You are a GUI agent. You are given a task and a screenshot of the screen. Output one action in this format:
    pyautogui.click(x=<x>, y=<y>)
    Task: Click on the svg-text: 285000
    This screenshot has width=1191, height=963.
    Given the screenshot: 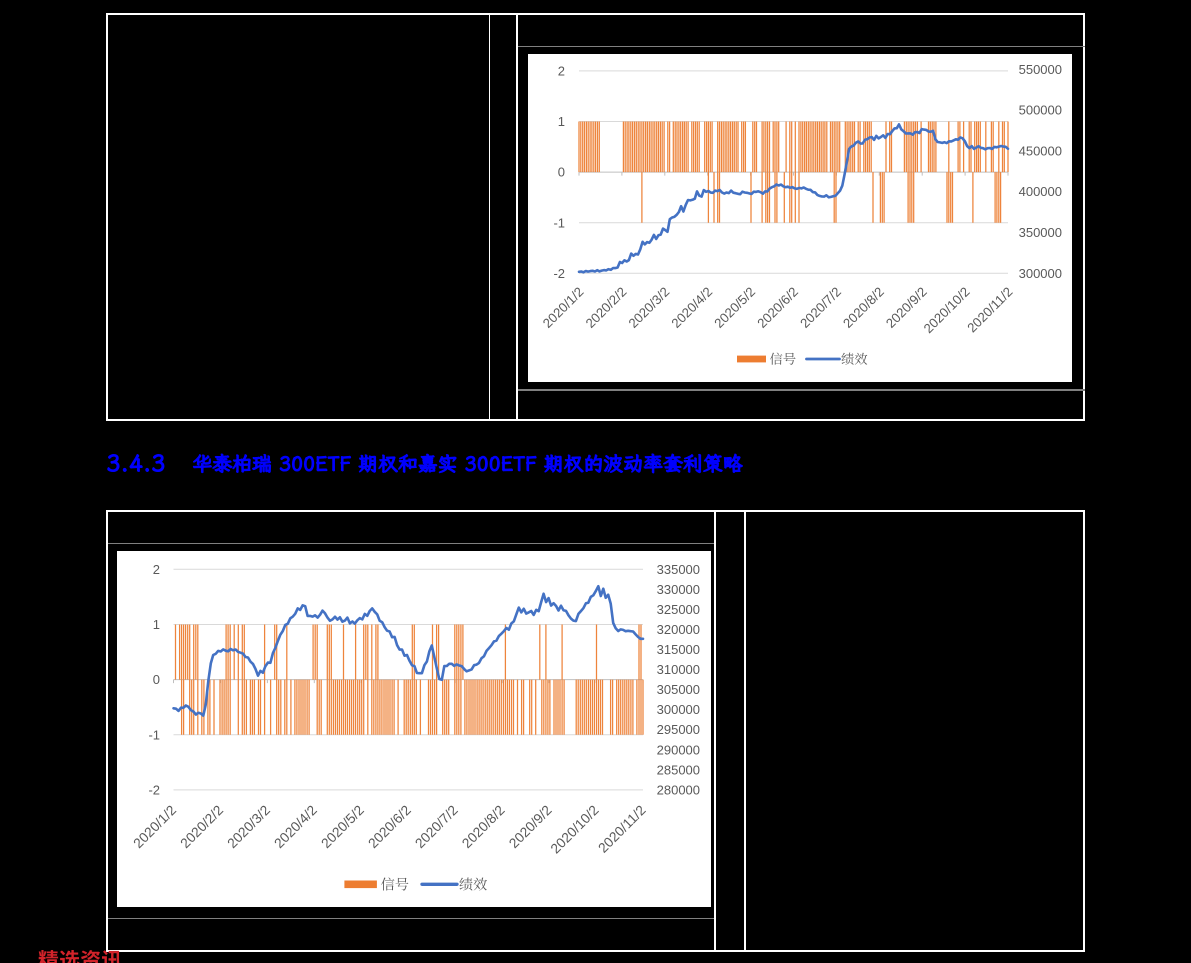 What is the action you would take?
    pyautogui.click(x=678, y=769)
    